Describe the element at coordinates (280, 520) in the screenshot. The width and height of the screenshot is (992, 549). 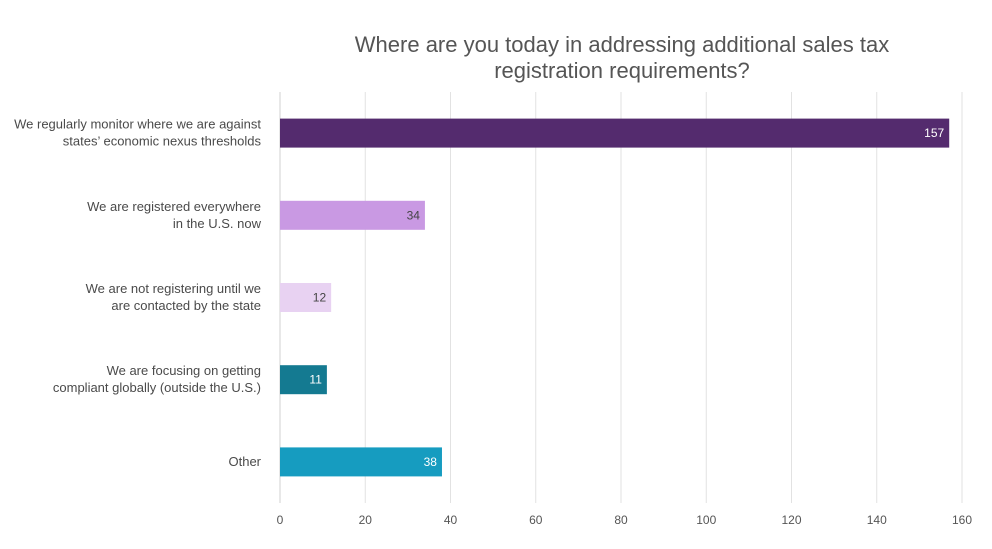
I see `x-tick-label: 0` at that location.